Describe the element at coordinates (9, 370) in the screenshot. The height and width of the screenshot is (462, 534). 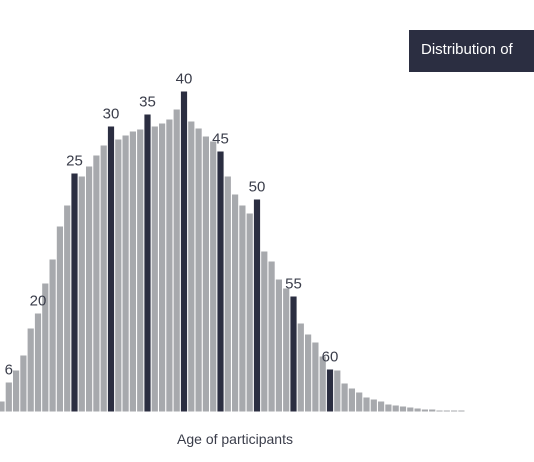
I see `bar-label-6: 6` at that location.